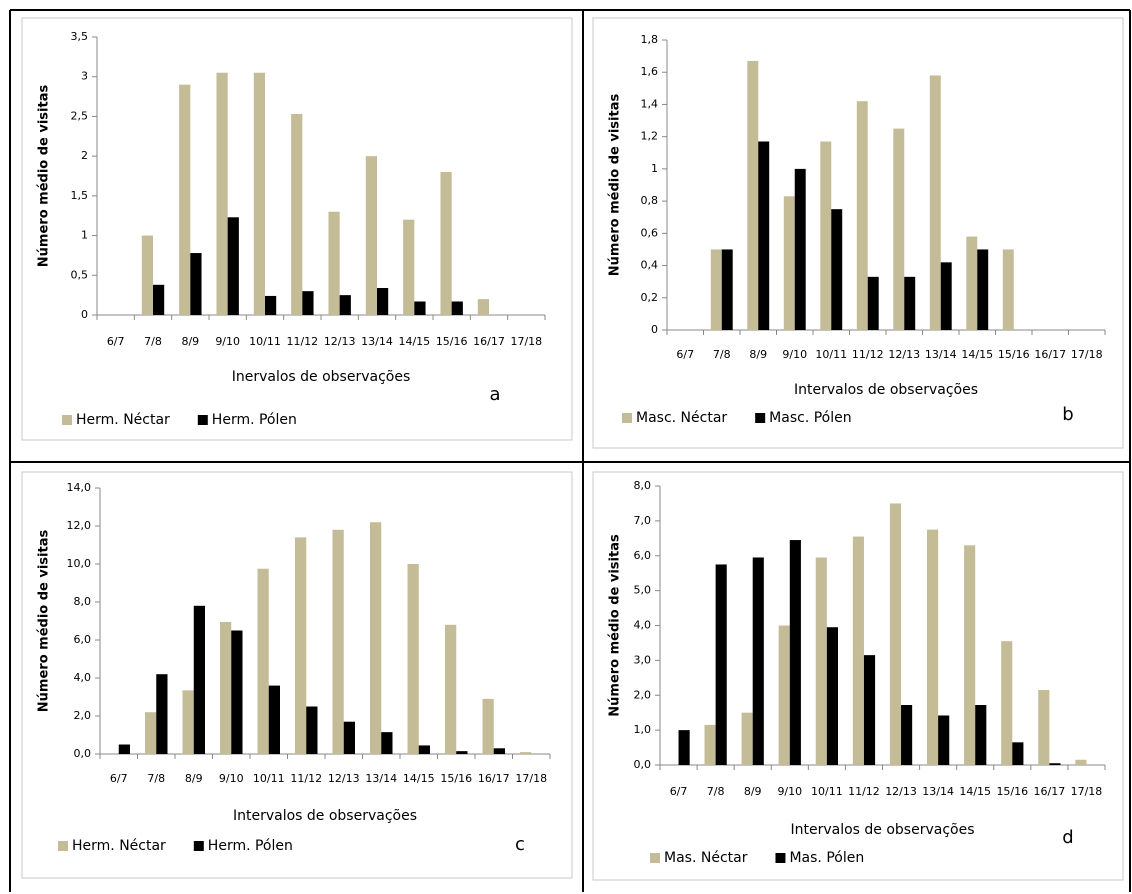 The height and width of the screenshot is (894, 1132). What do you see at coordinates (650, 103) in the screenshot?
I see `y-tick-label: 1,4` at bounding box center [650, 103].